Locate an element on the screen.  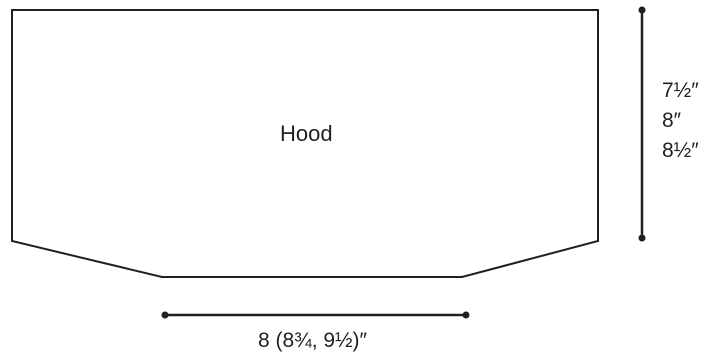
height-size-medium: 8″ is located at coordinates (672, 120).